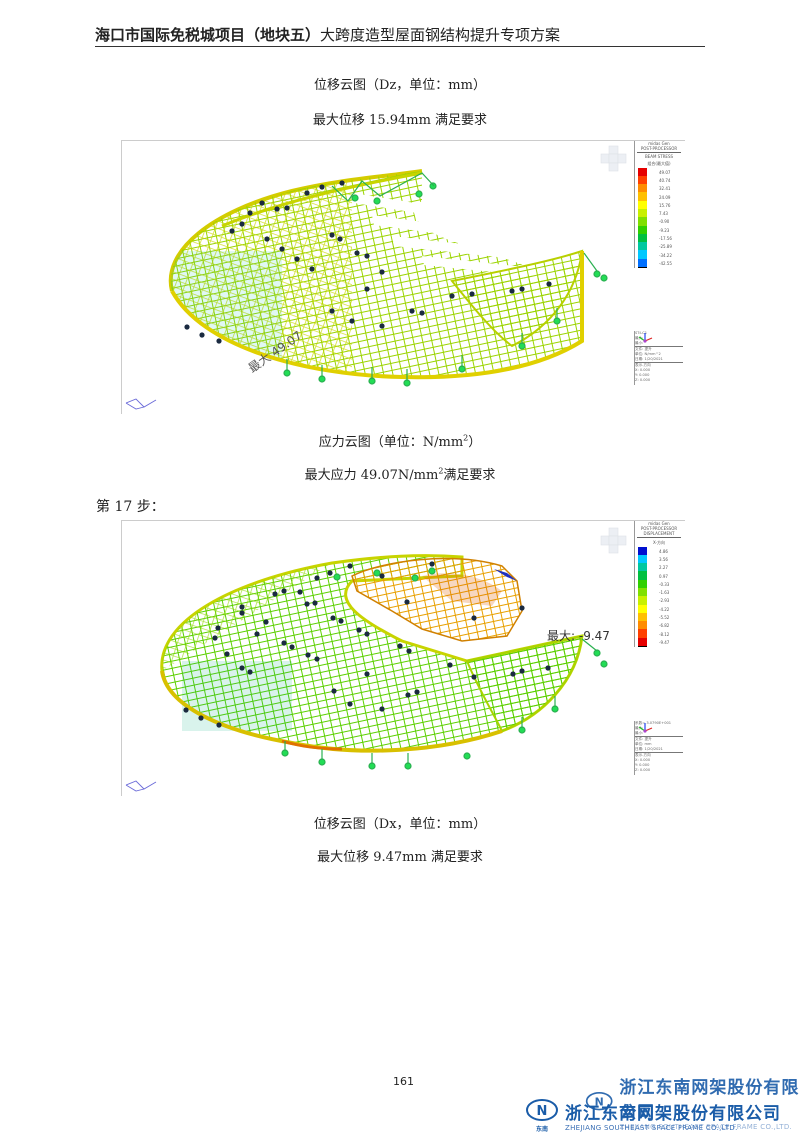  What do you see at coordinates (665, 197) in the screenshot?
I see `legend-value: 24.09` at bounding box center [665, 197].